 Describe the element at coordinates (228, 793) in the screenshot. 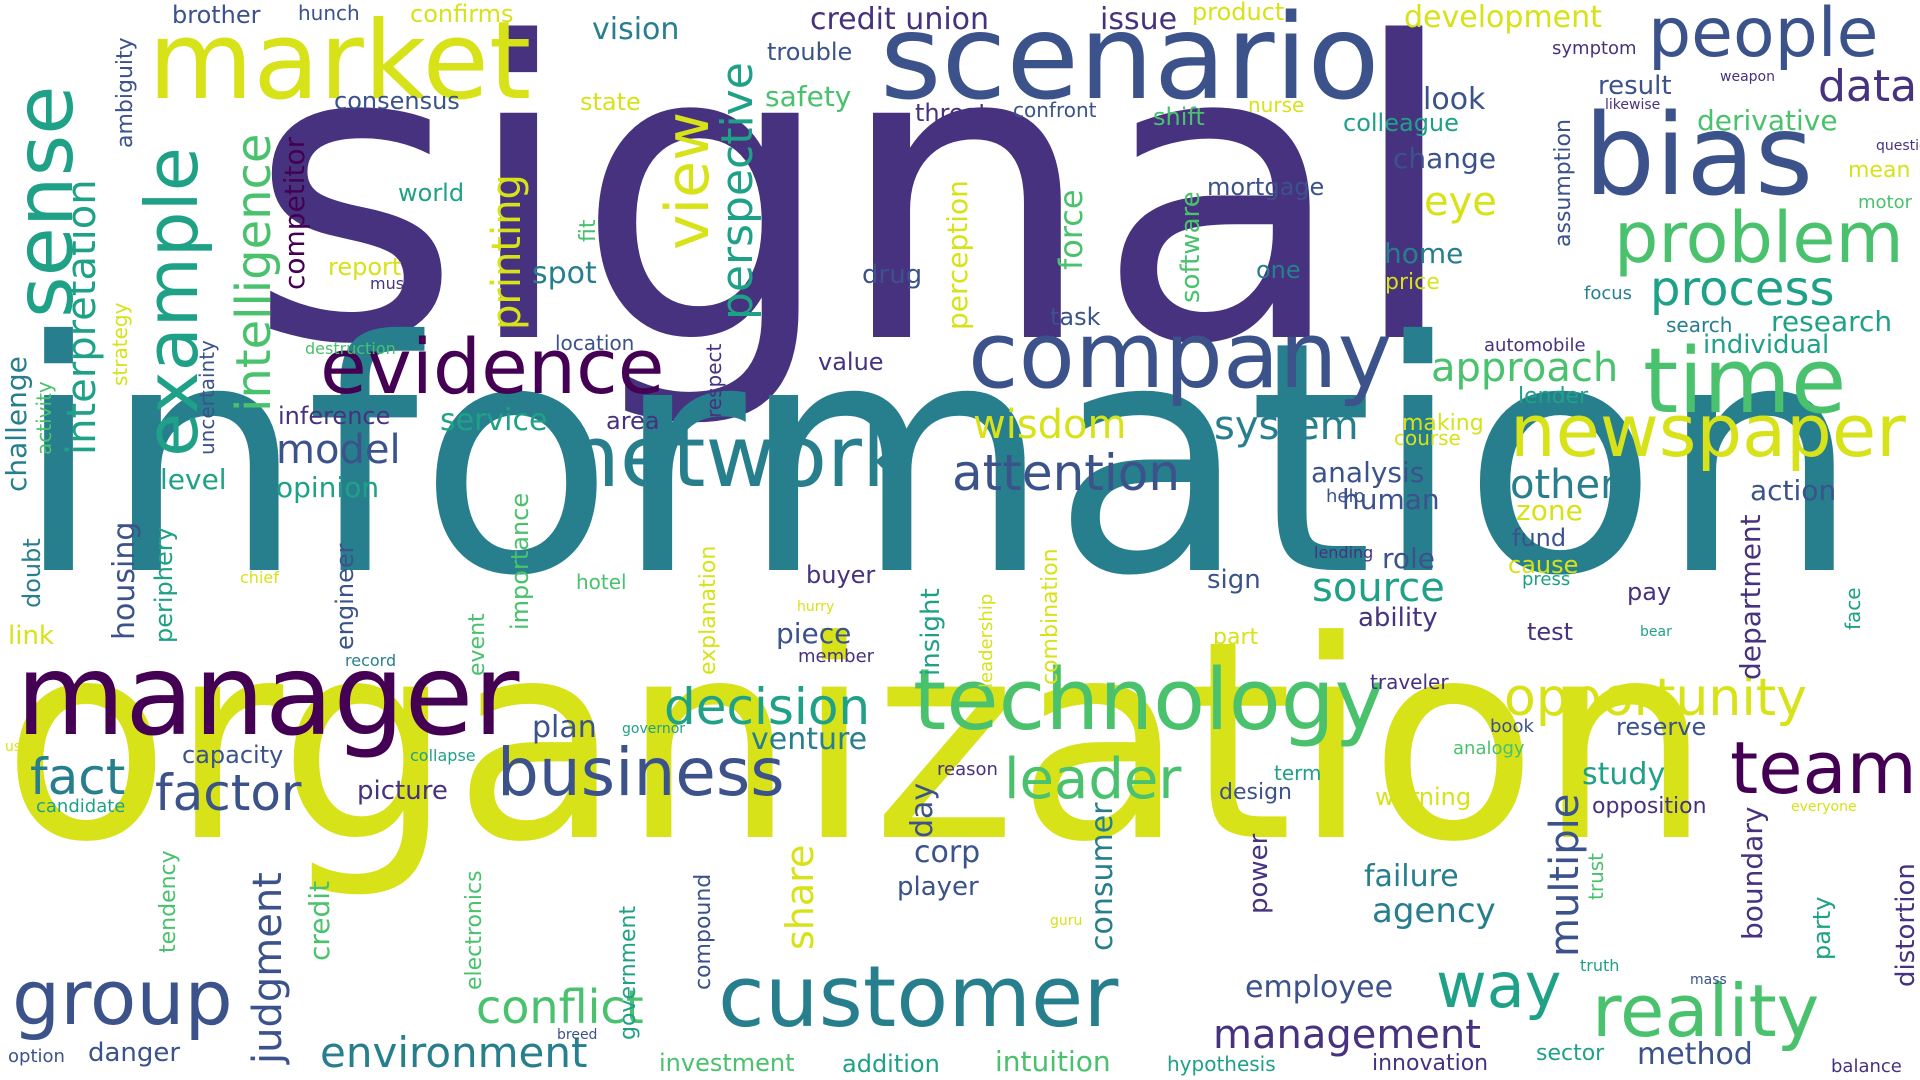

I see `word-factor: factor` at that location.